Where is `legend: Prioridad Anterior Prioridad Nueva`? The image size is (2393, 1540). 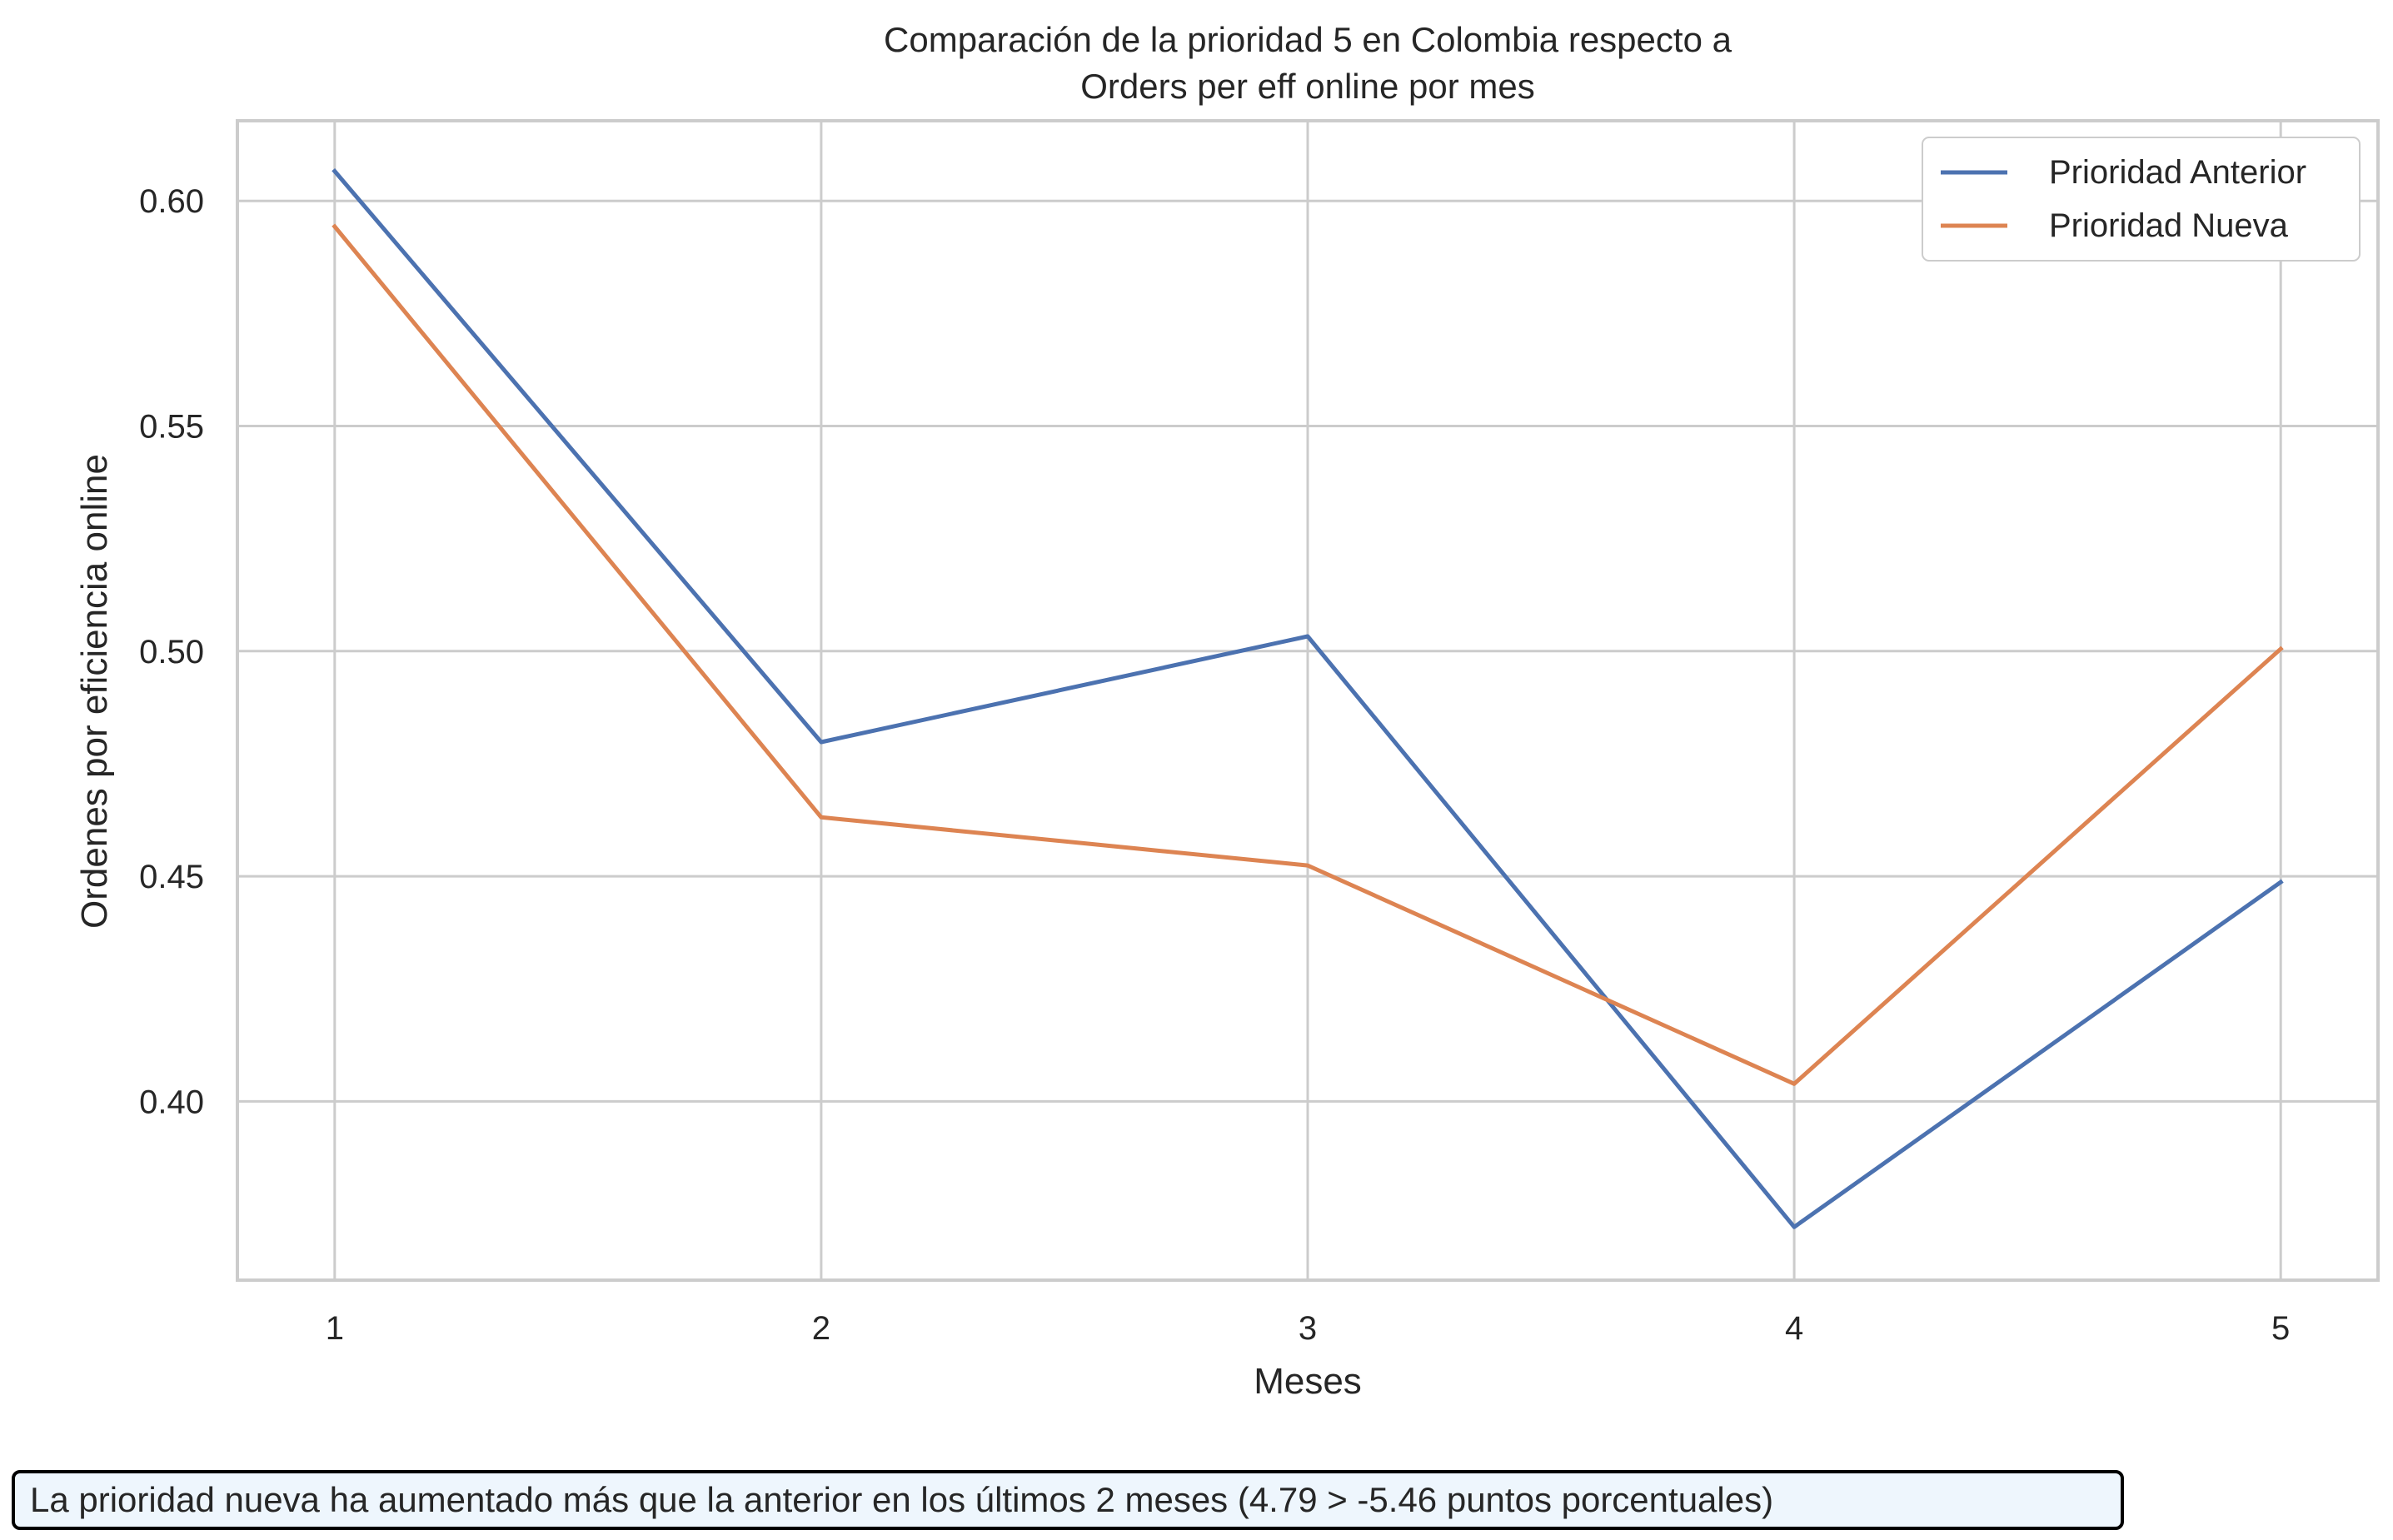 legend: Prioridad Anterior Prioridad Nueva is located at coordinates (2141, 200).